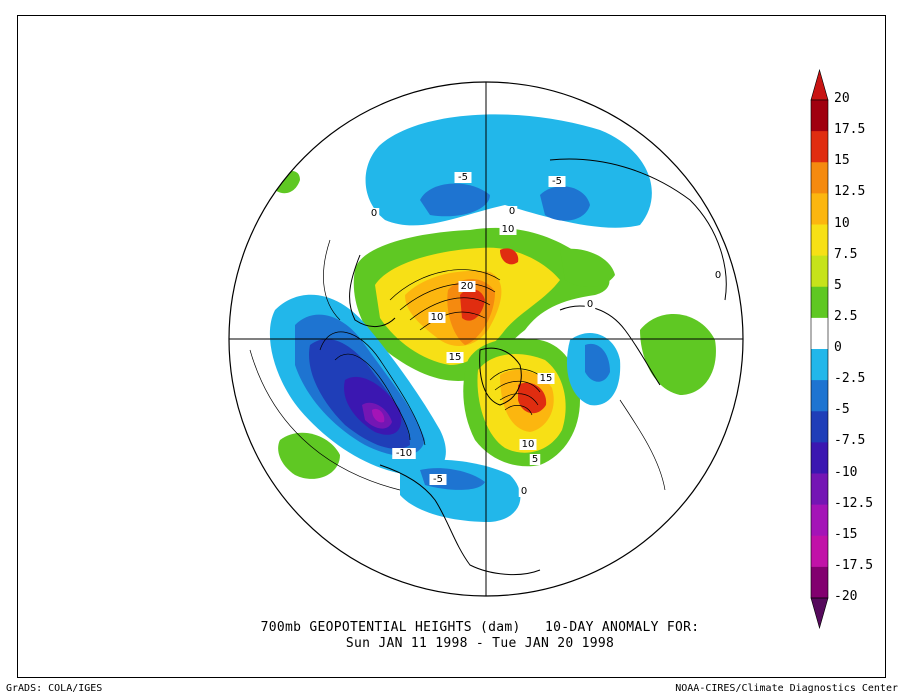 The height and width of the screenshot is (699, 904). I want to click on anomaly-pacific-neg-core2, so click(378, 415).